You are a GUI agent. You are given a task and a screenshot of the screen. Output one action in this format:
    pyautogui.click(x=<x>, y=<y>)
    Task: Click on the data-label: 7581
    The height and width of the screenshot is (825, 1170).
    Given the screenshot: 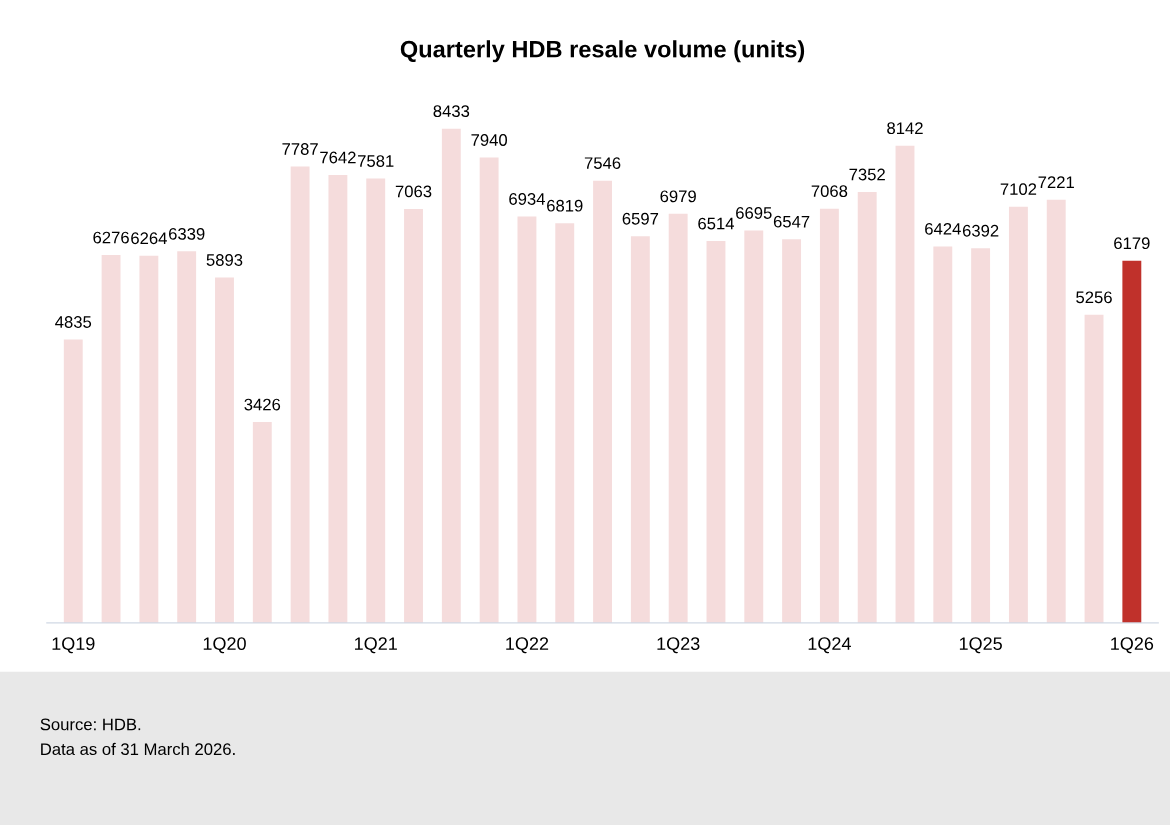 What is the action you would take?
    pyautogui.click(x=376, y=161)
    